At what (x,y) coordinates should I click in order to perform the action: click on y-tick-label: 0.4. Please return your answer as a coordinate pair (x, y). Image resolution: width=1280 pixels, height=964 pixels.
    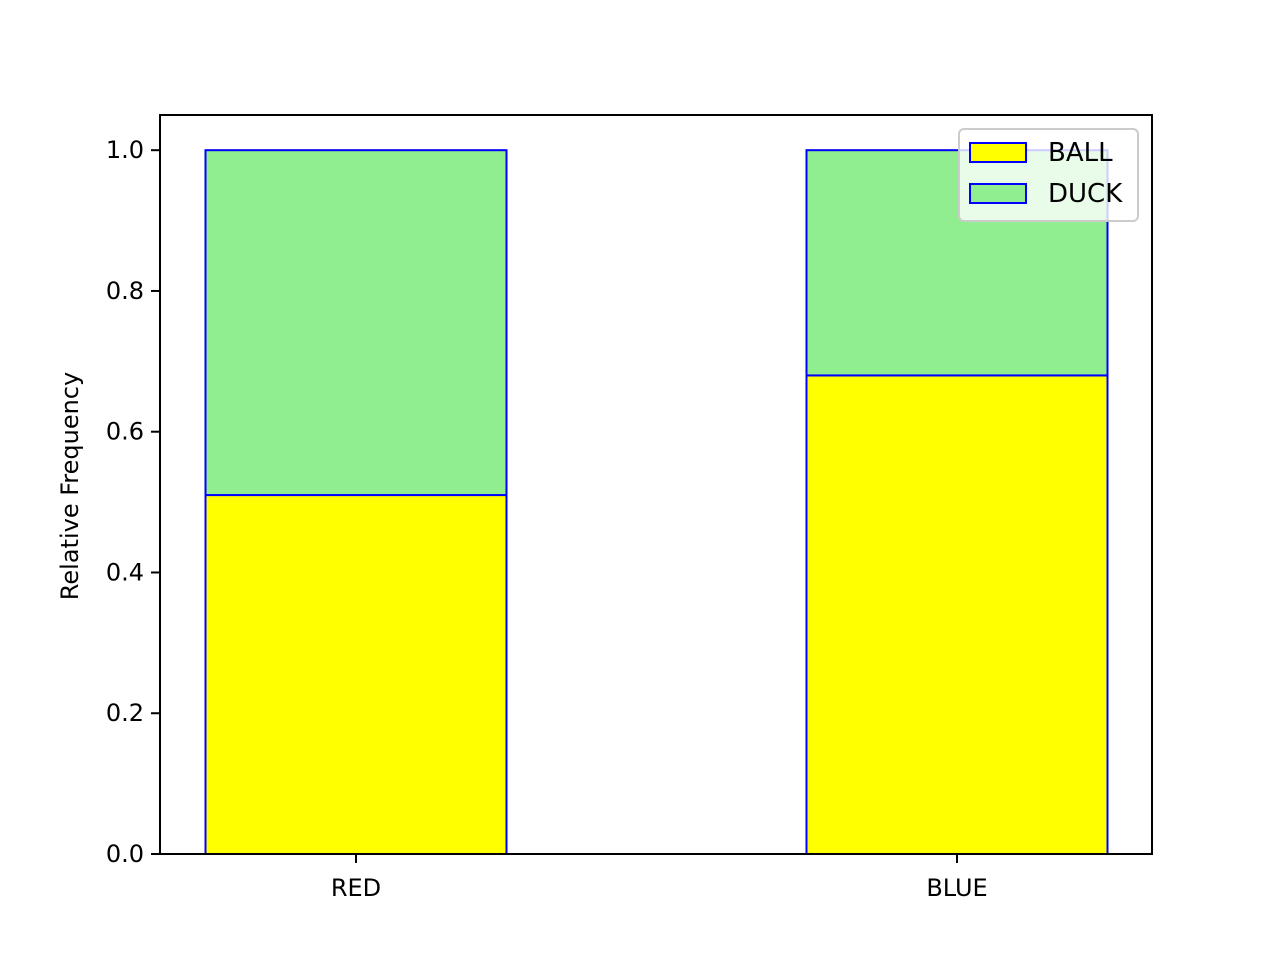
    Looking at the image, I should click on (125, 572).